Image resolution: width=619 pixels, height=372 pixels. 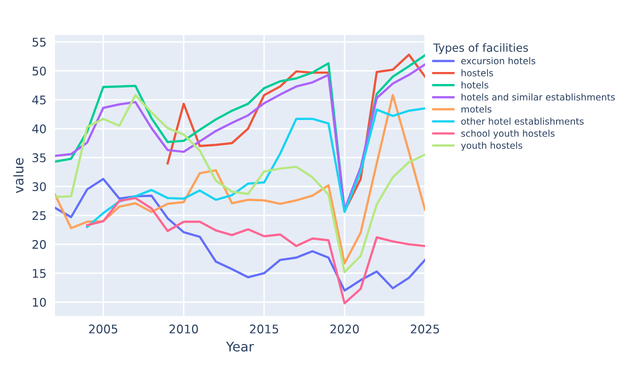 I want to click on legend-label: hotels and similar establishments, so click(x=538, y=97).